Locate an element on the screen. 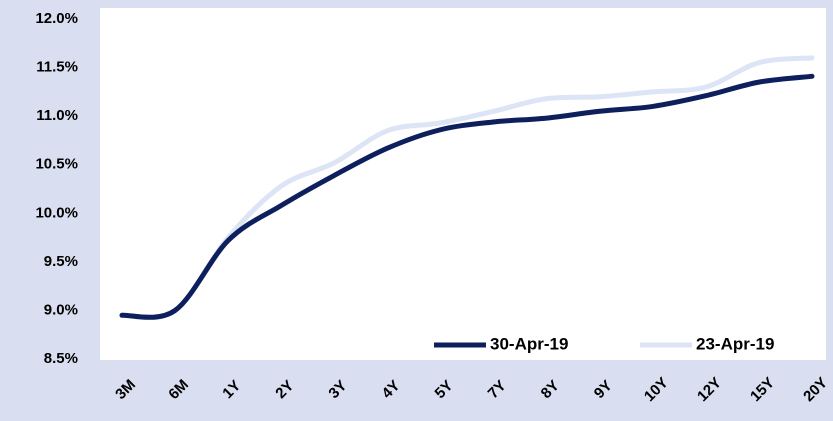  legend-label: 23-Apr-19 is located at coordinates (735, 343).